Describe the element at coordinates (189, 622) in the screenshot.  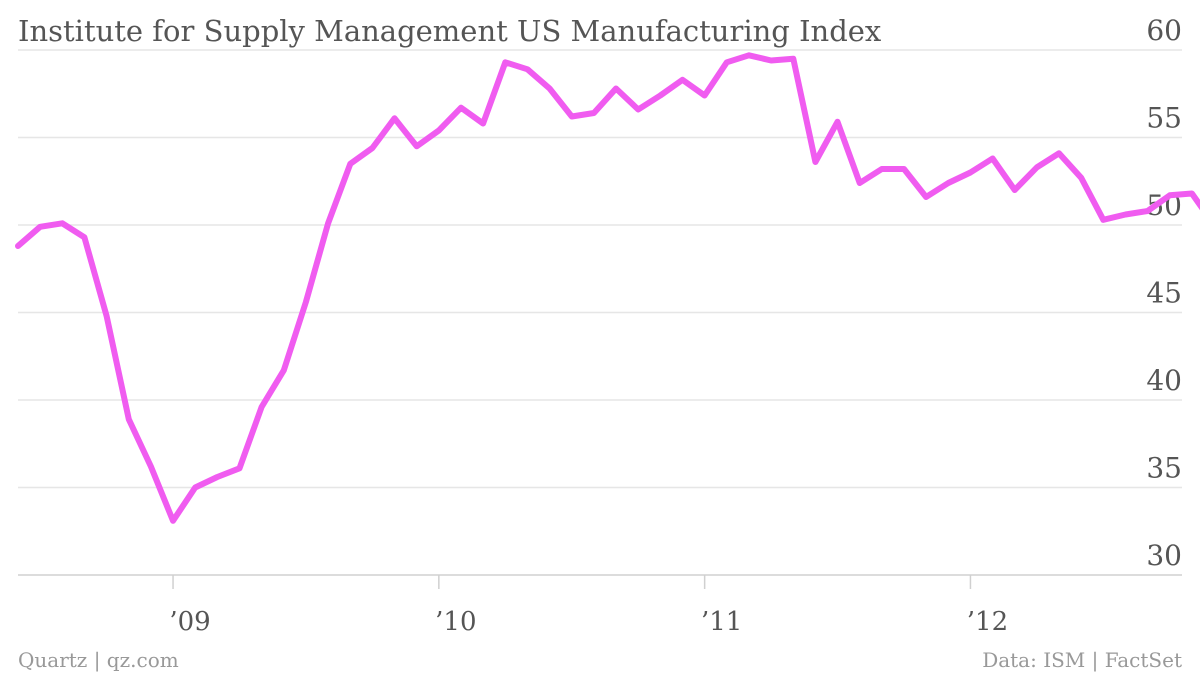
I see `x-tick-label-0: ’09` at that location.